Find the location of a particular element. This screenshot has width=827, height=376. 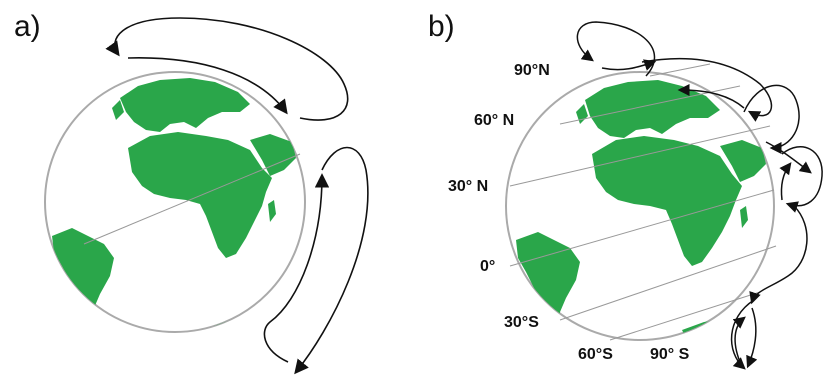

hadley-cell-north-outer is located at coordinates (771, 119).